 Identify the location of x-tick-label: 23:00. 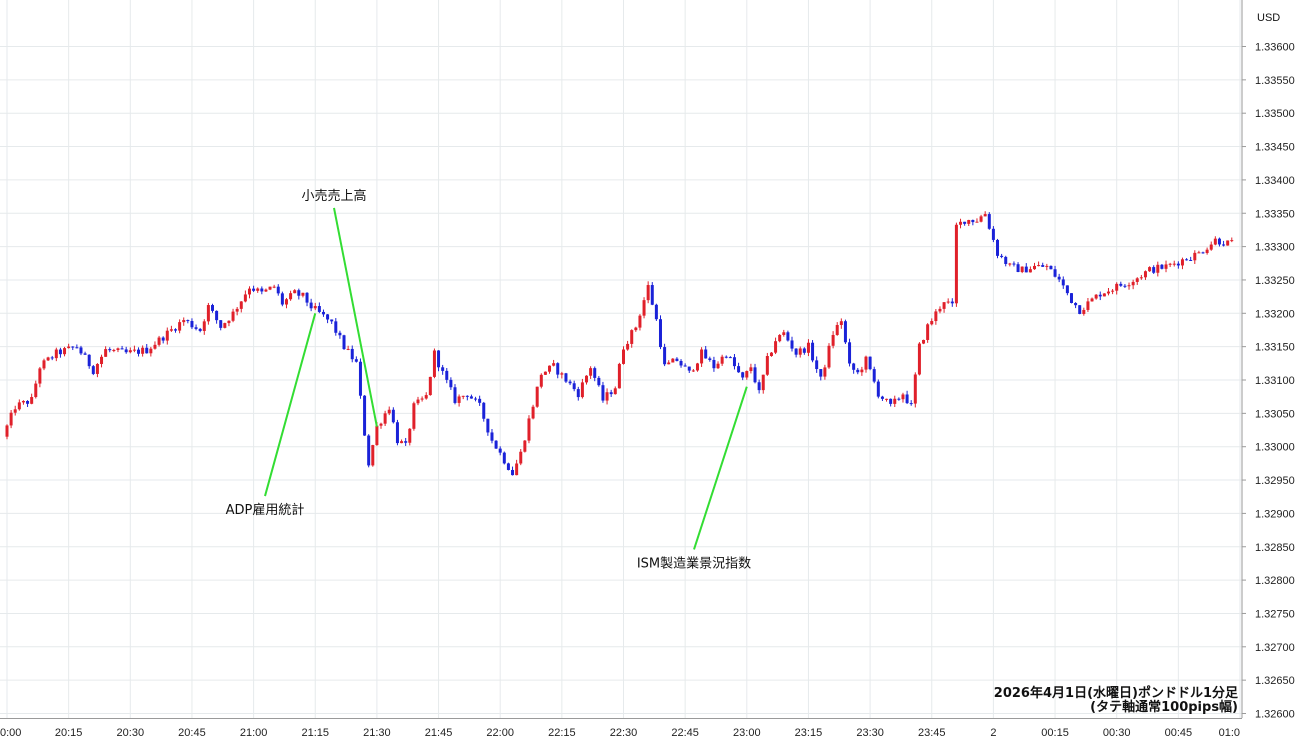
(747, 733).